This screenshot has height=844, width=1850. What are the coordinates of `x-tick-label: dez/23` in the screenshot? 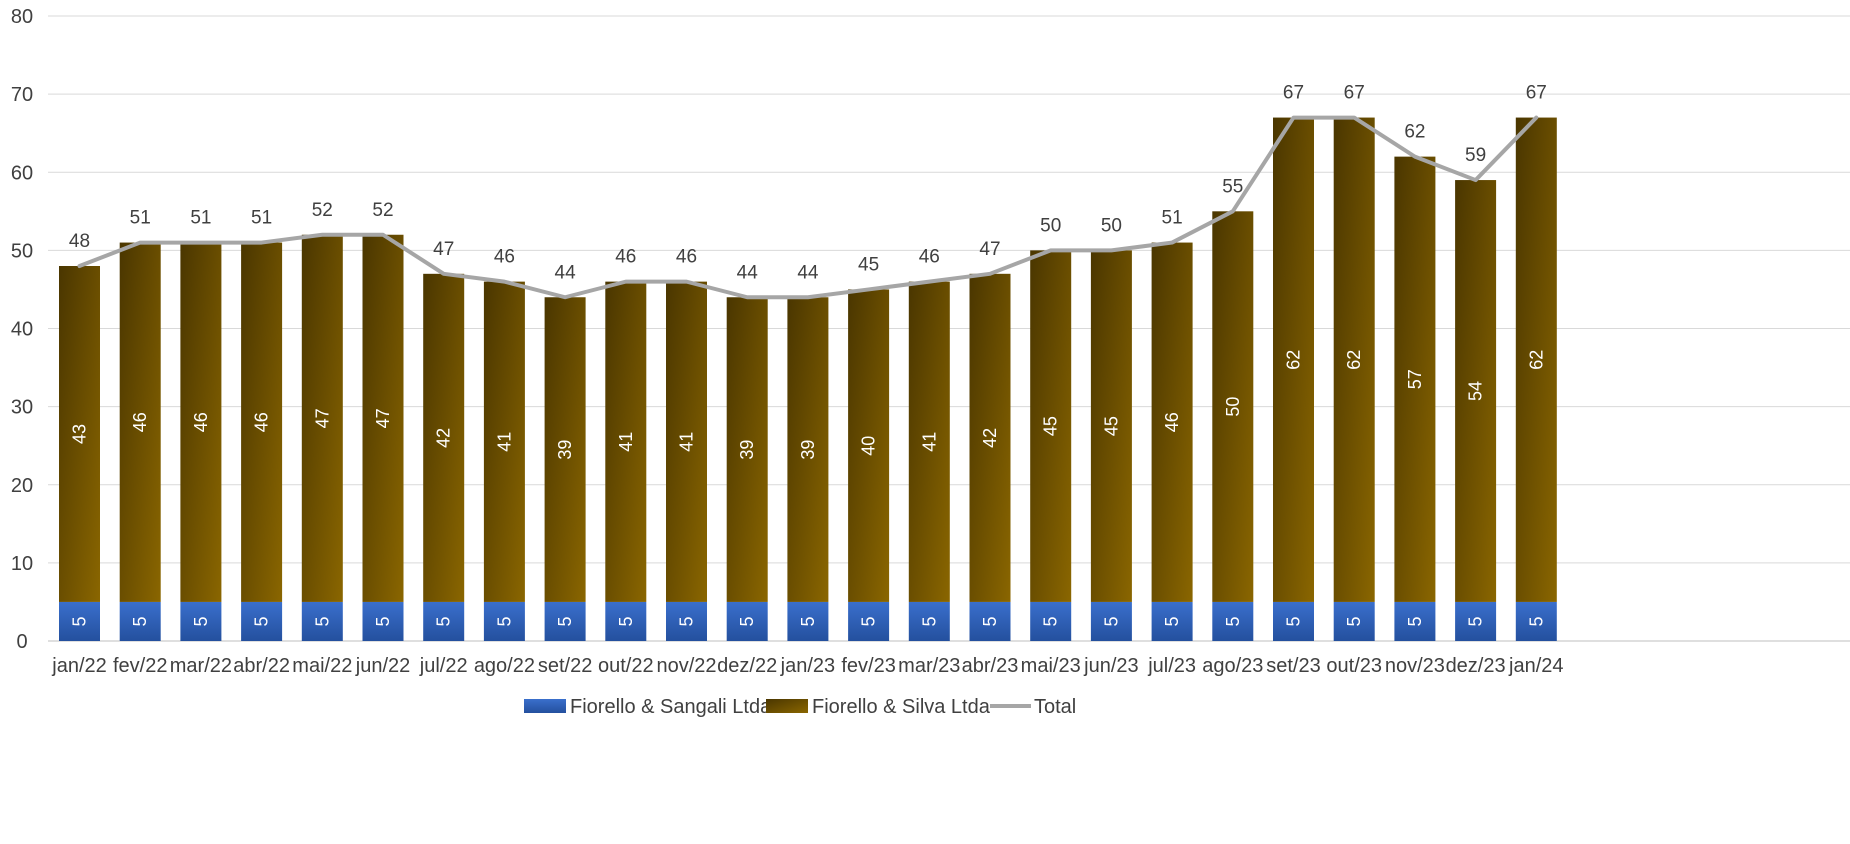 It's located at (1476, 666).